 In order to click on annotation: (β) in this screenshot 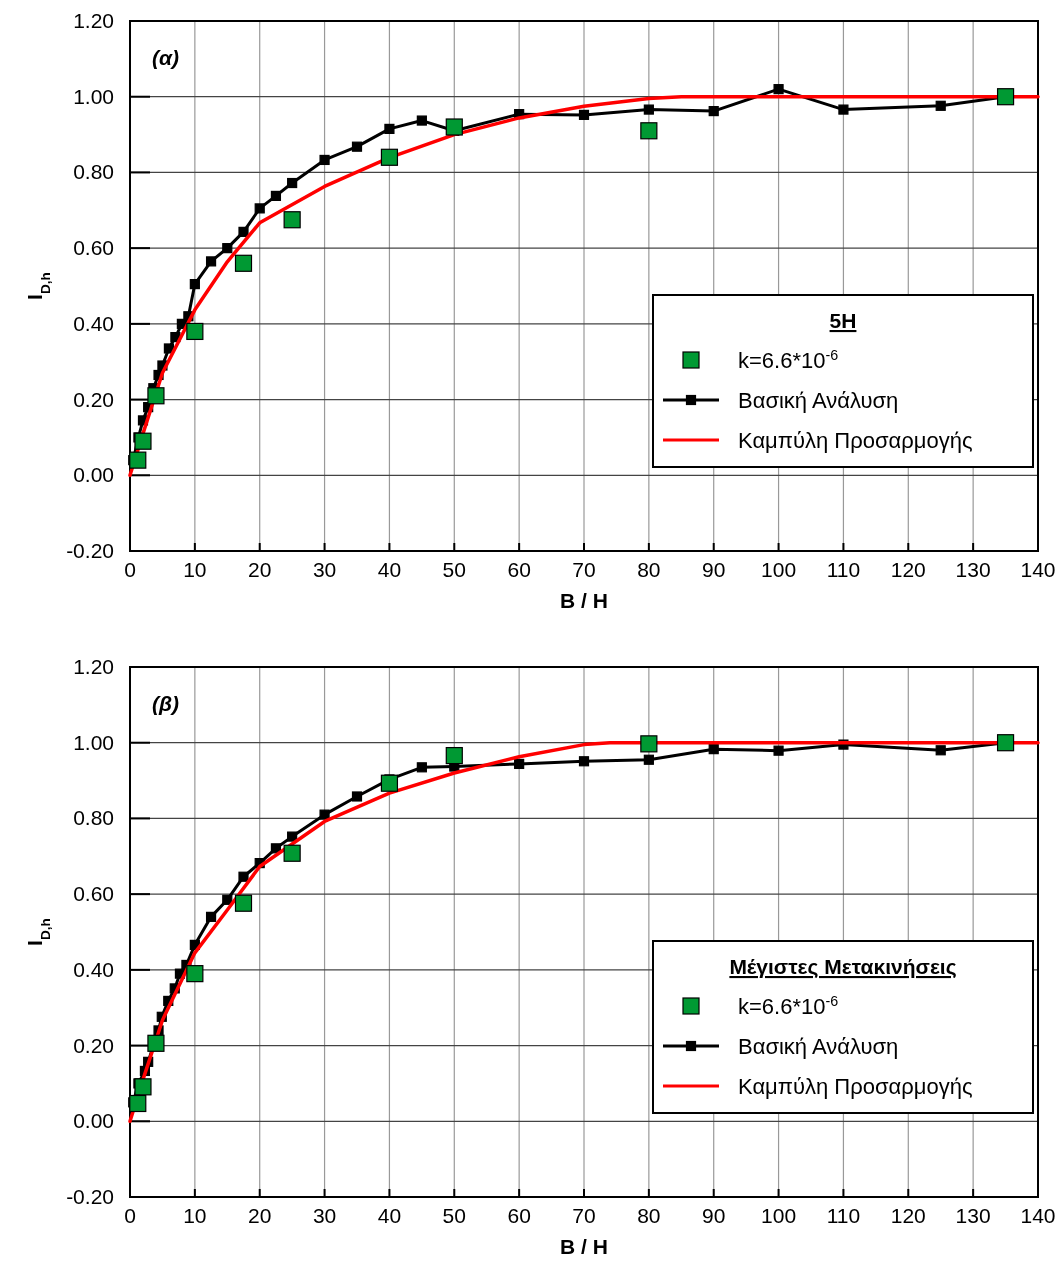, I will do `click(166, 703)`.